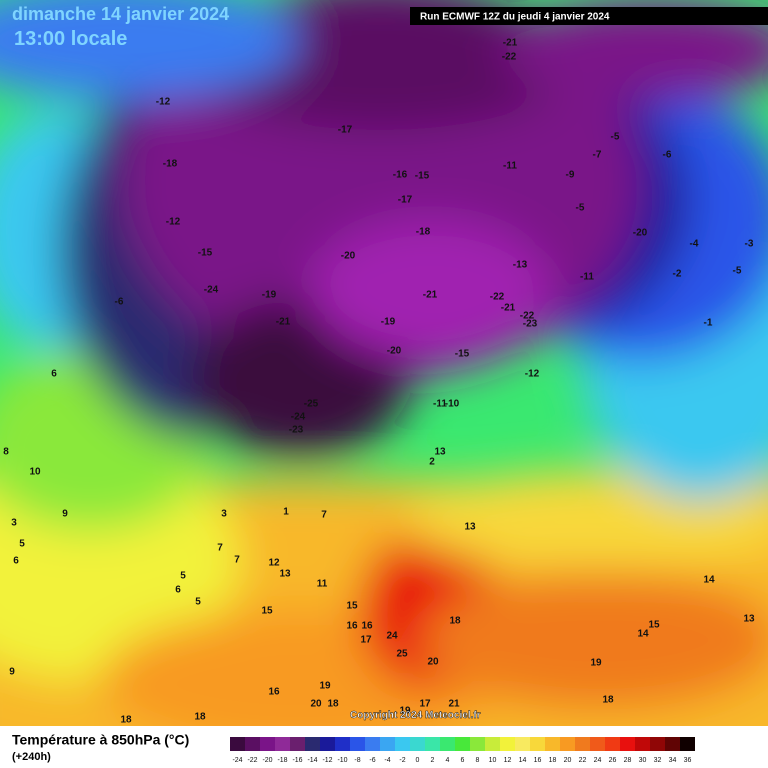 This screenshot has height=768, width=768. Describe the element at coordinates (322, 584) in the screenshot. I see `isotherm-label: 11` at that location.